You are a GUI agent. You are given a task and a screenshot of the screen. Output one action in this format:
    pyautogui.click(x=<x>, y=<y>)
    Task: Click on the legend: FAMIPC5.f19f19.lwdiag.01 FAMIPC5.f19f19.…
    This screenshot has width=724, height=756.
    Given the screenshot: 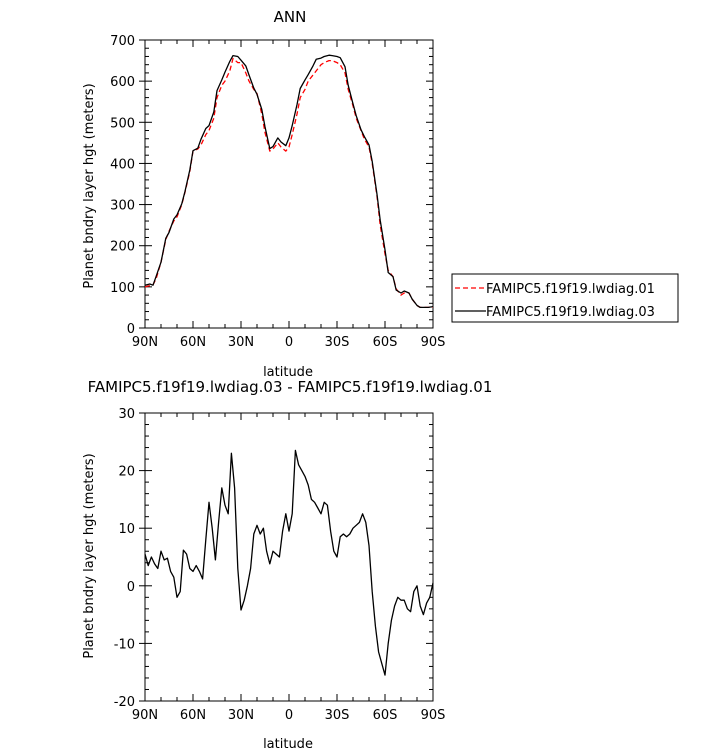 What is the action you would take?
    pyautogui.click(x=565, y=298)
    